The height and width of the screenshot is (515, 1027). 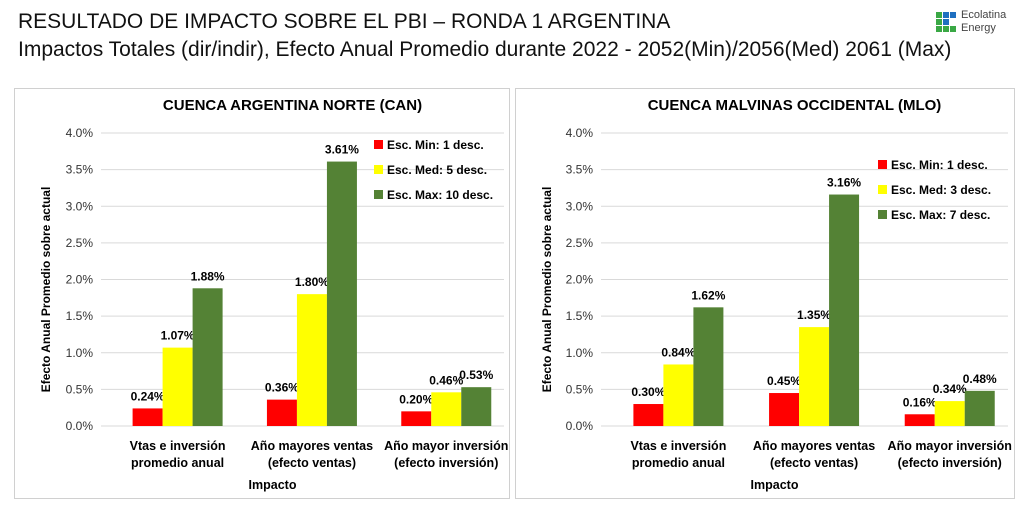 What do you see at coordinates (814, 315) in the screenshot?
I see `data-label: 1.35%` at bounding box center [814, 315].